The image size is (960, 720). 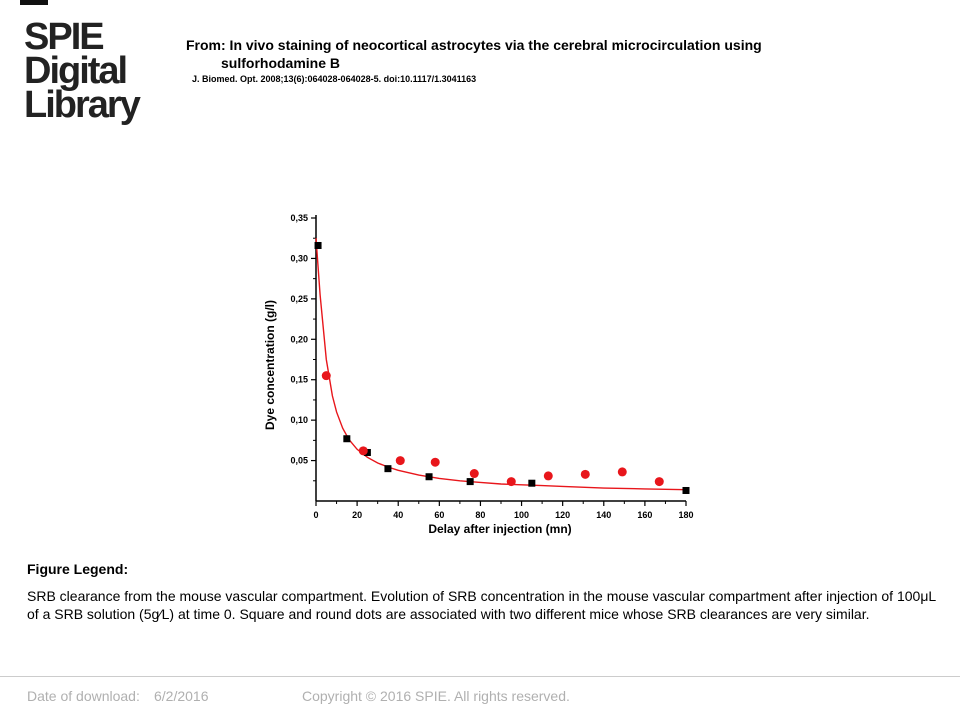 What do you see at coordinates (299, 218) in the screenshot?
I see `y-tick-label: 0,35` at bounding box center [299, 218].